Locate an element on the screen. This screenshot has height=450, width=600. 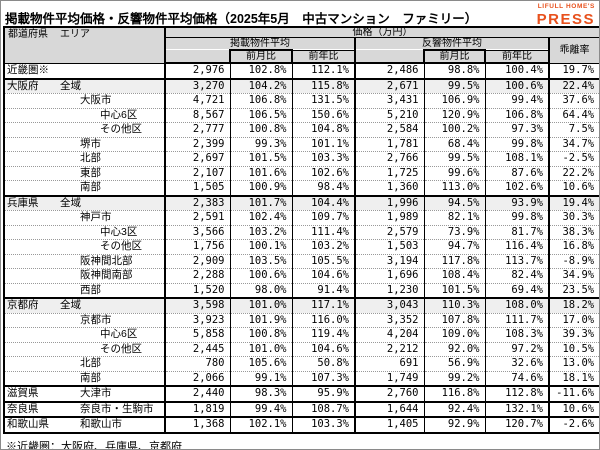
listed-yoy-cell: 116.0% is located at coordinates (323, 320).